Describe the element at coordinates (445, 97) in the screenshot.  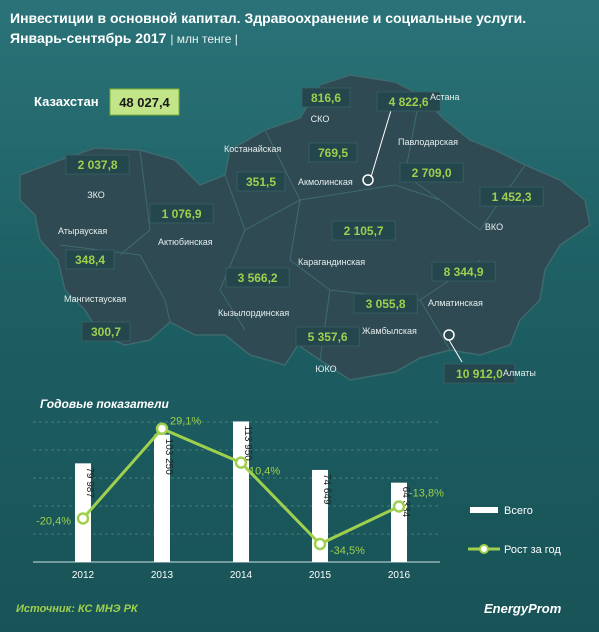
I see `region-1-name: Астана` at that location.